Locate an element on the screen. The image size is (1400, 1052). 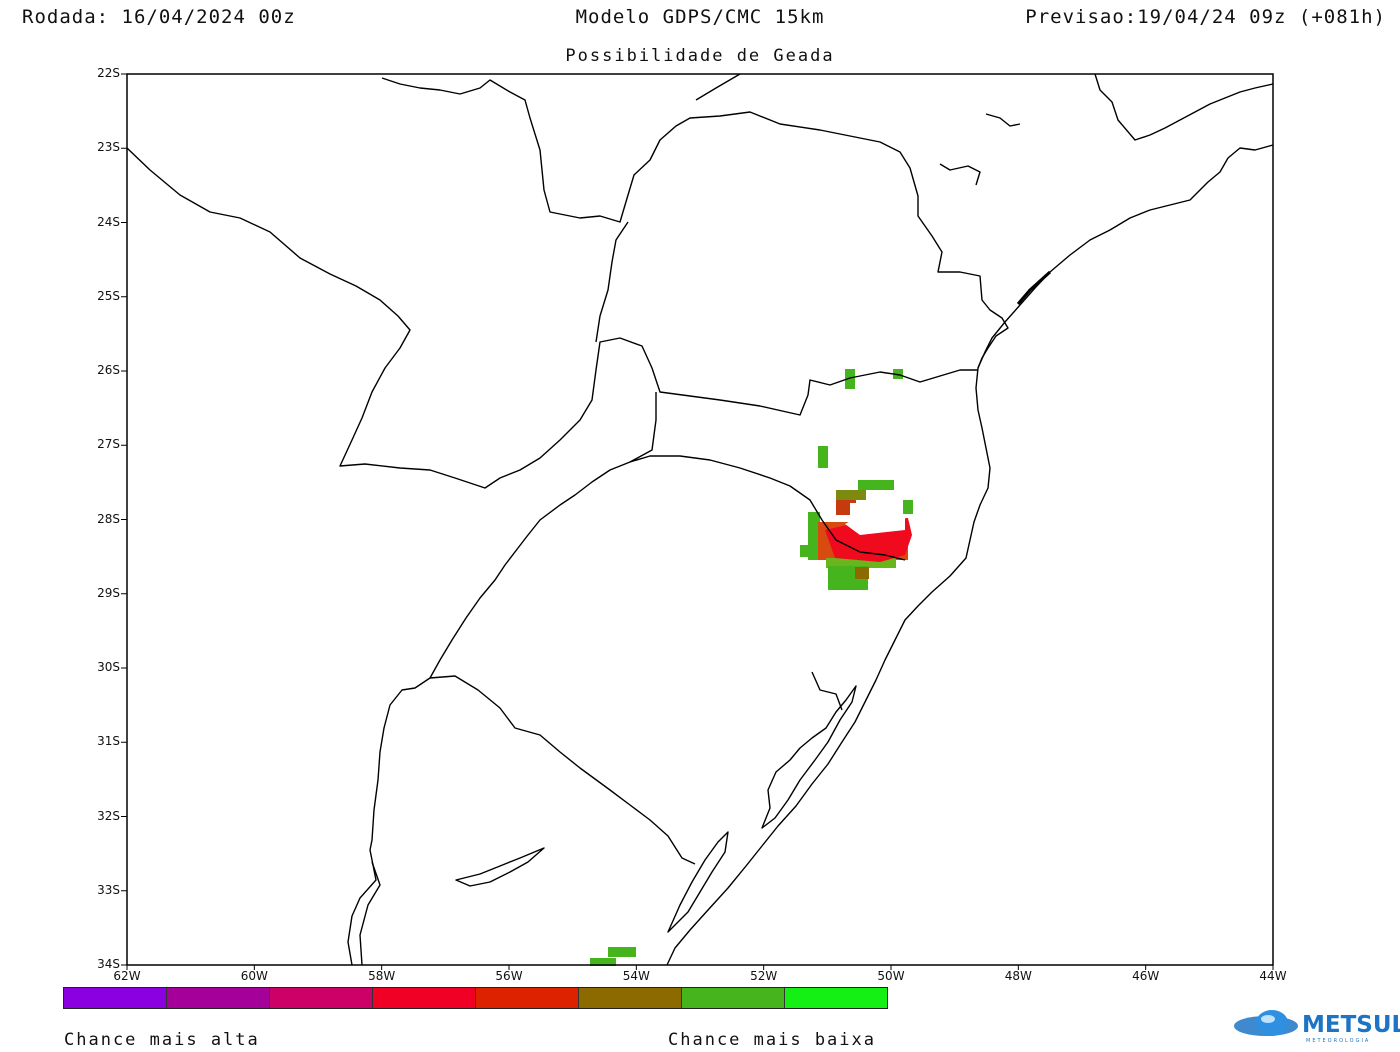
lat-label: 22S is located at coordinates (108, 73).